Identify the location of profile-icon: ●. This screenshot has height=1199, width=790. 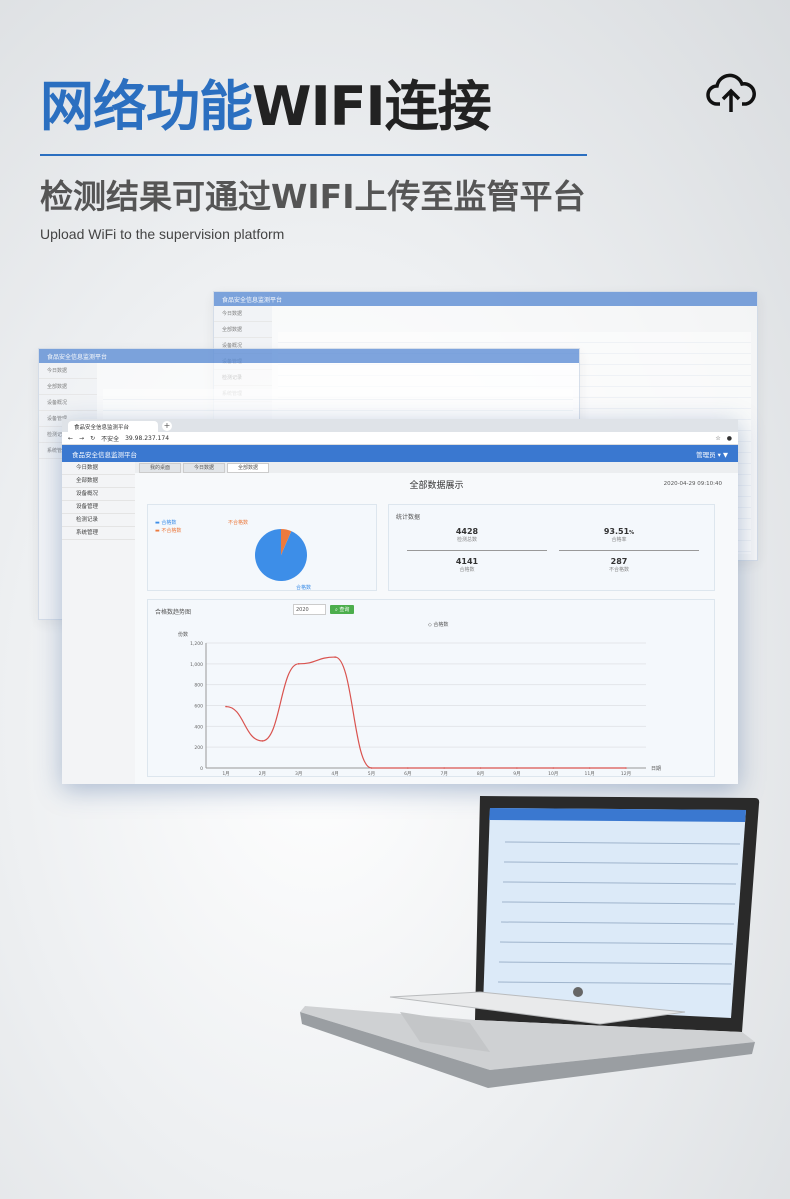
(729, 438).